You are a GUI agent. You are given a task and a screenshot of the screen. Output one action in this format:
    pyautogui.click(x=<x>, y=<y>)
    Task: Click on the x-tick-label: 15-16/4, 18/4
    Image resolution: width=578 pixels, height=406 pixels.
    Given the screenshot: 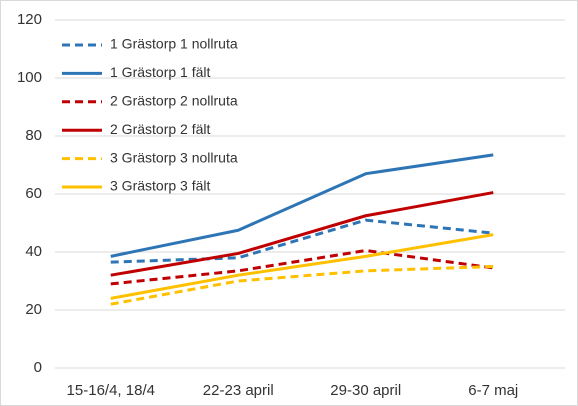 What is the action you would take?
    pyautogui.click(x=111, y=390)
    